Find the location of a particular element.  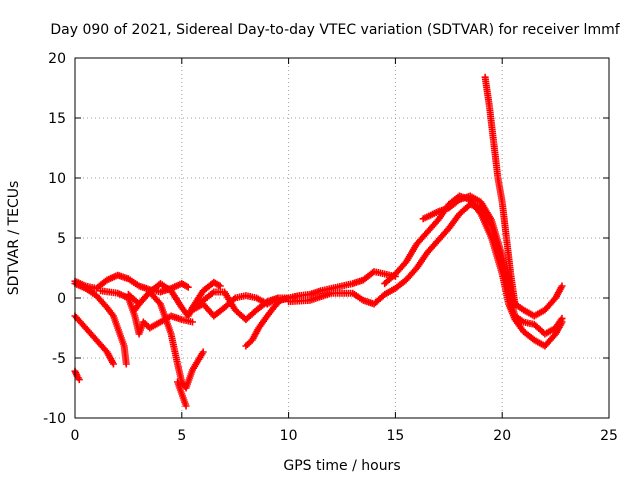

series-track-b is located at coordinates (100, 324).